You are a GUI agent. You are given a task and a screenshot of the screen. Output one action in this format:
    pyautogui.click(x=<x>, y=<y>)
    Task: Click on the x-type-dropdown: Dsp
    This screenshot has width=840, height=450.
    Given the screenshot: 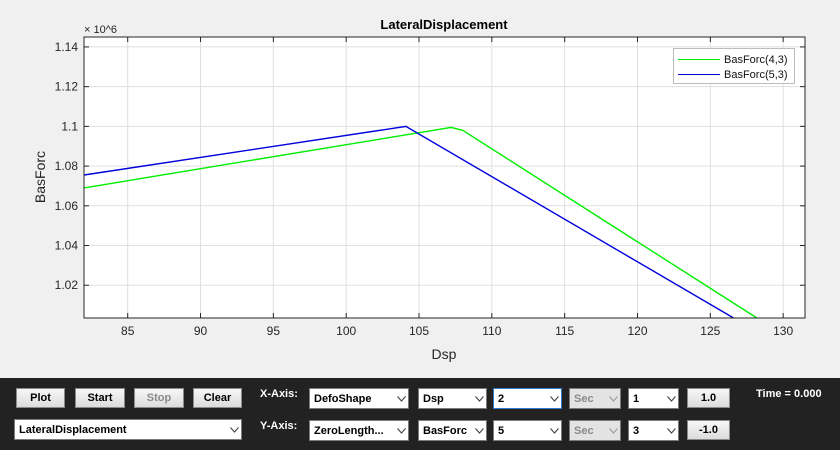 What is the action you would take?
    pyautogui.click(x=452, y=398)
    